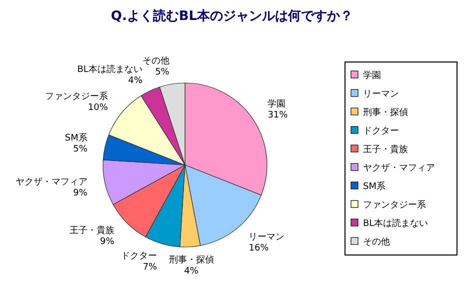 The width and height of the screenshot is (464, 292). What do you see at coordinates (374, 186) in the screenshot?
I see `legend-label: SM系` at bounding box center [374, 186].